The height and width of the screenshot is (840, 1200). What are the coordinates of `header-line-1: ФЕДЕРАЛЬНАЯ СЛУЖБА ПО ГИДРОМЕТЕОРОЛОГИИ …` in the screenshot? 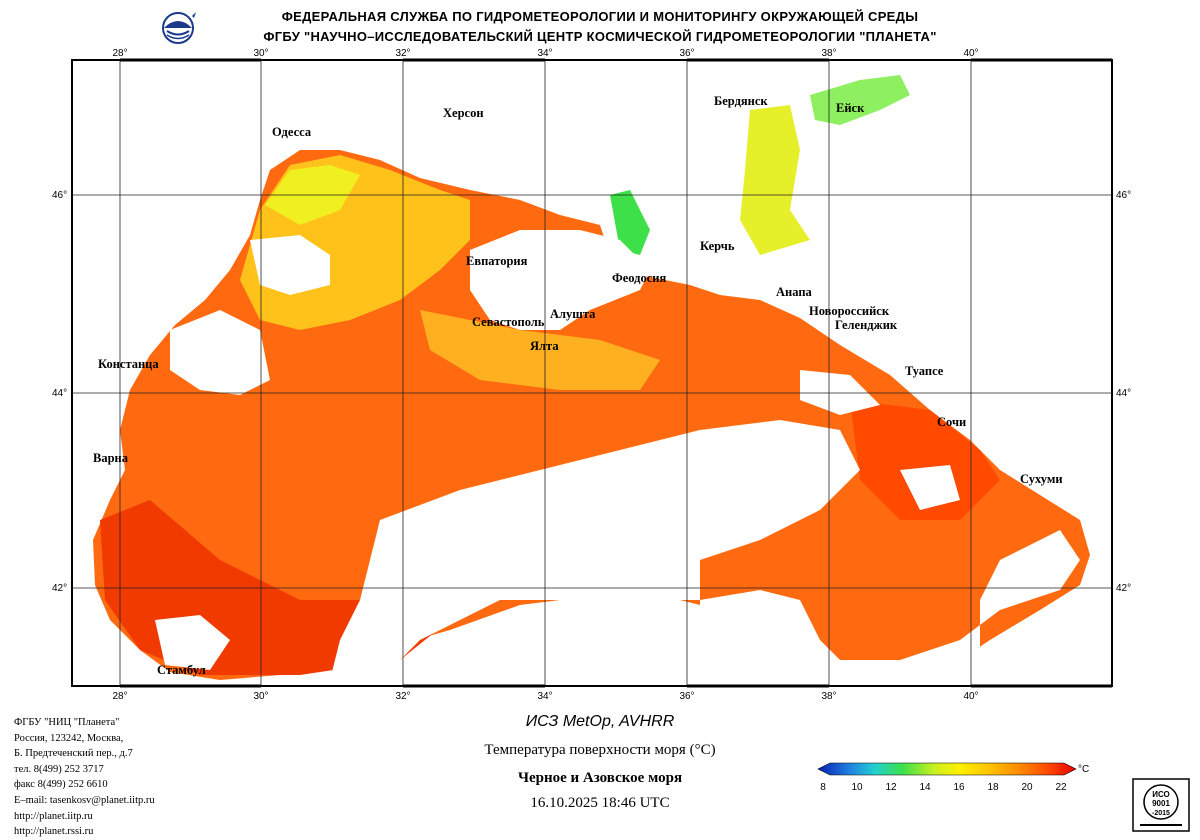 It's located at (600, 16).